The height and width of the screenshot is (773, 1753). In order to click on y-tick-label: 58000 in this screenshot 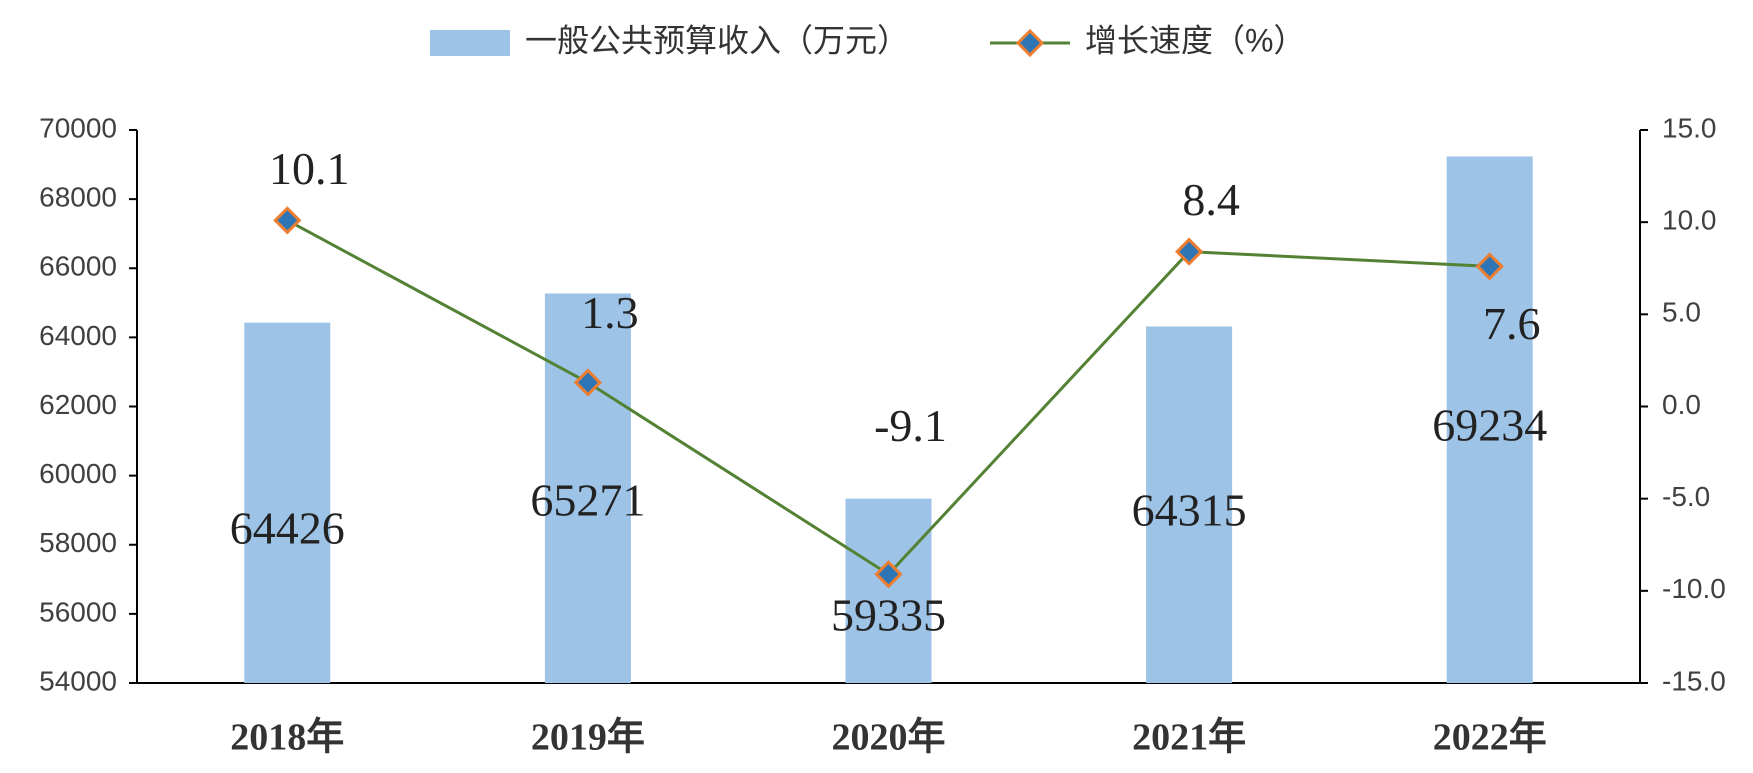, I will do `click(78, 542)`.